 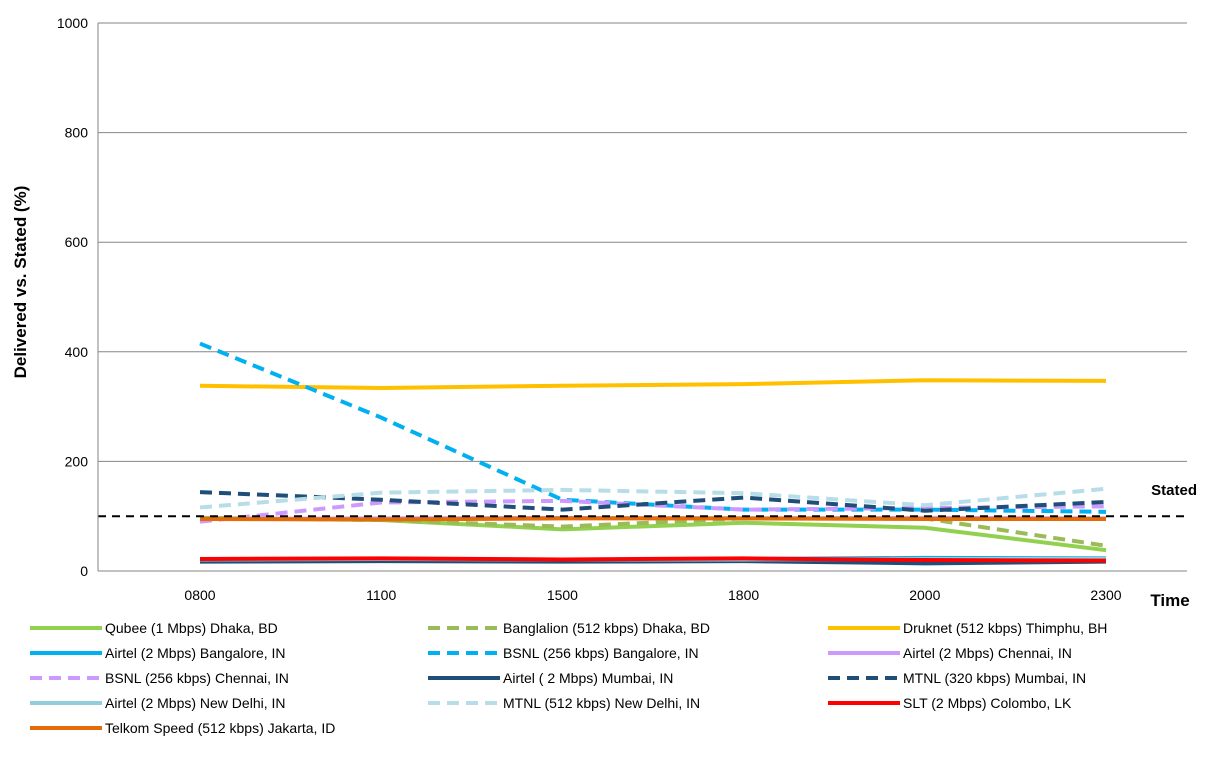 I want to click on legend-label: Qubee (1 Mbps) Dhaka, BD, so click(x=191, y=628).